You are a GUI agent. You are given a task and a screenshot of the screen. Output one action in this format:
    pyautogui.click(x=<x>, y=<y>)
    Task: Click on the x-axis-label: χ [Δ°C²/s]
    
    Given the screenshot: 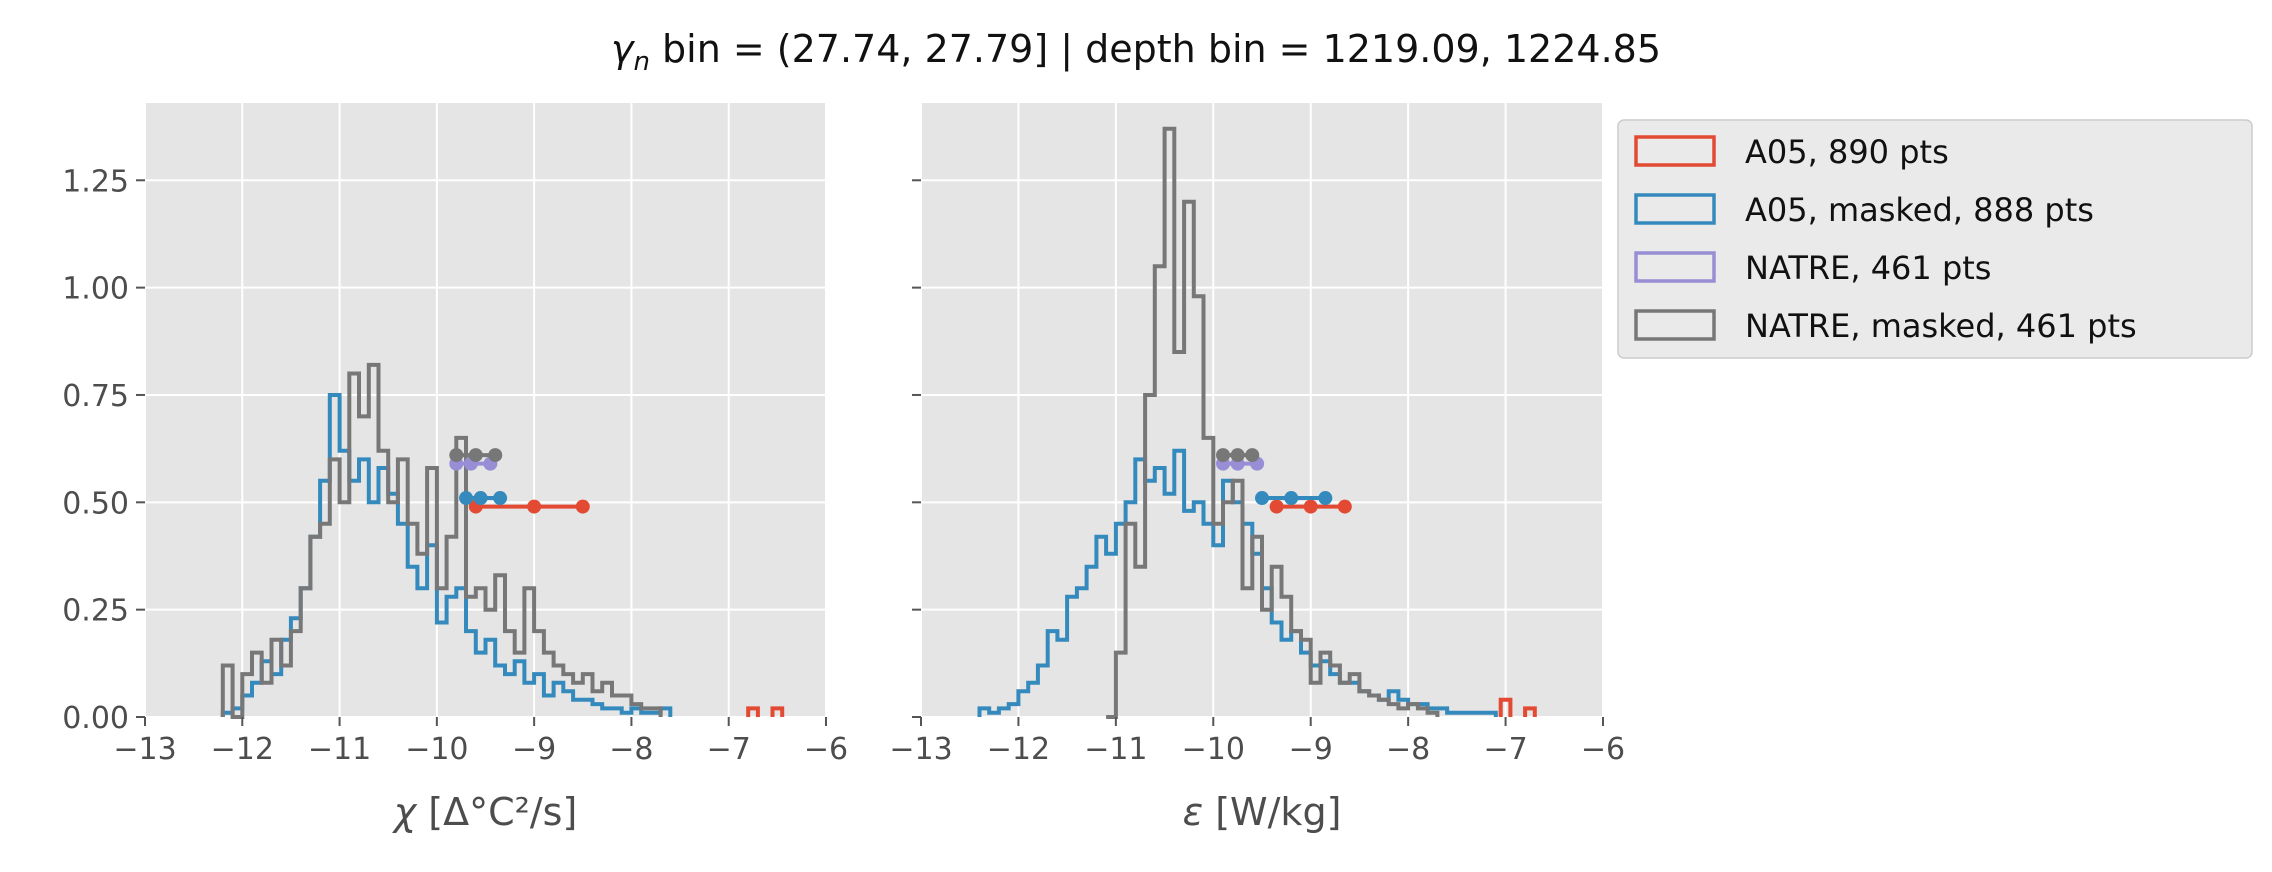 What is the action you would take?
    pyautogui.click(x=485, y=812)
    